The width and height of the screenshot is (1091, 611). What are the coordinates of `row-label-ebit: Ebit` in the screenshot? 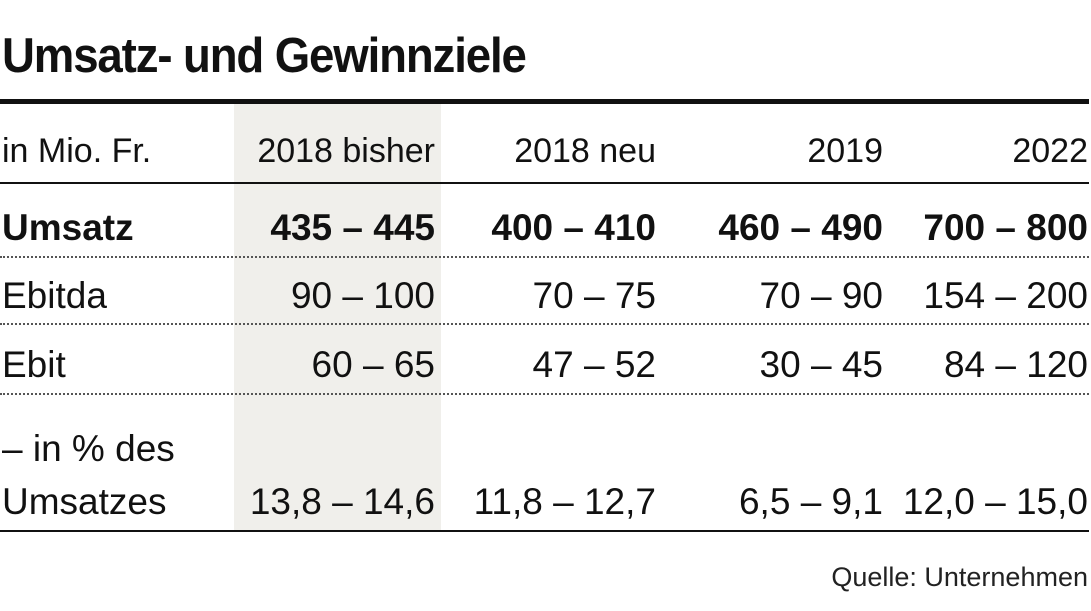 It's located at (34, 364).